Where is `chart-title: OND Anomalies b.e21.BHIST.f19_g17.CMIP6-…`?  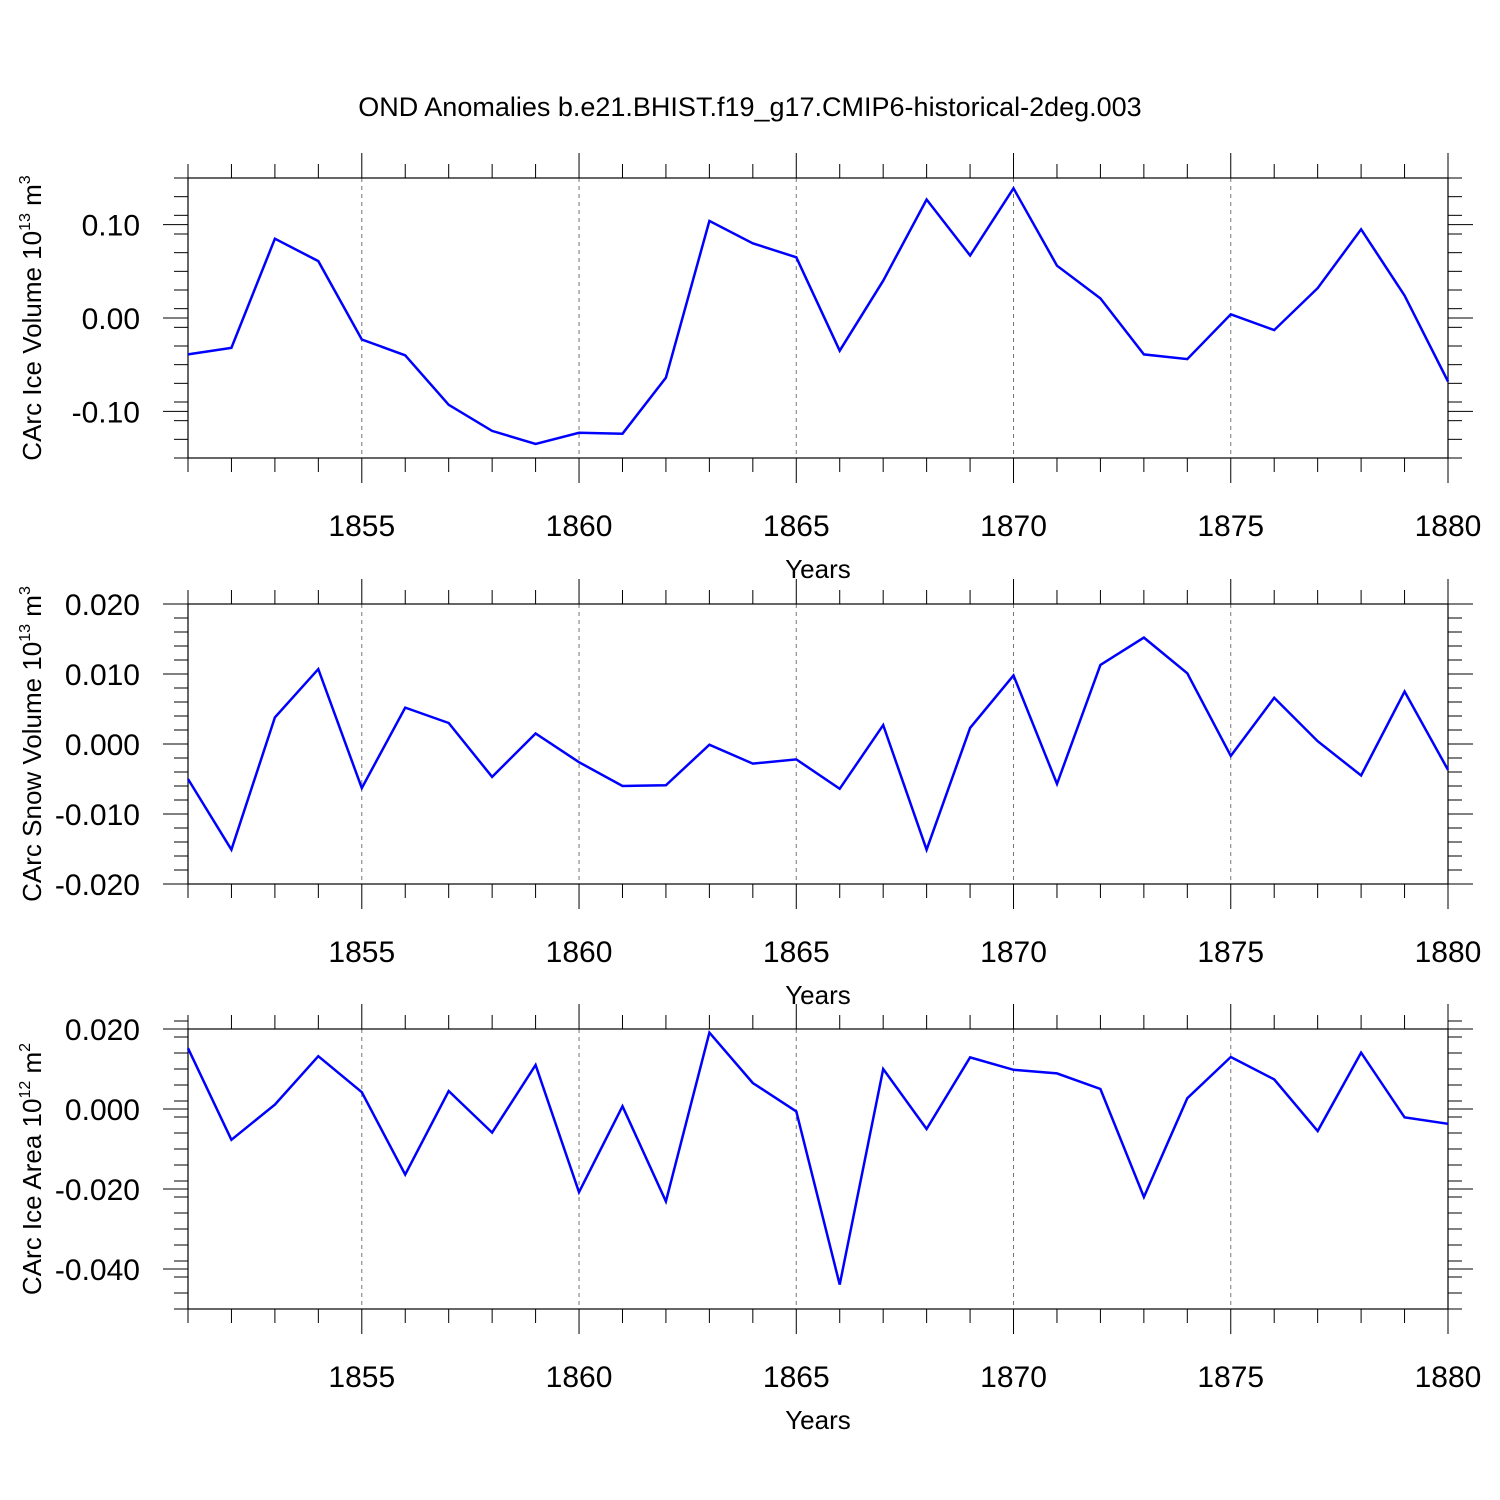
chart-title: OND Anomalies b.e21.BHIST.f19_g17.CMIP6-… is located at coordinates (749, 107).